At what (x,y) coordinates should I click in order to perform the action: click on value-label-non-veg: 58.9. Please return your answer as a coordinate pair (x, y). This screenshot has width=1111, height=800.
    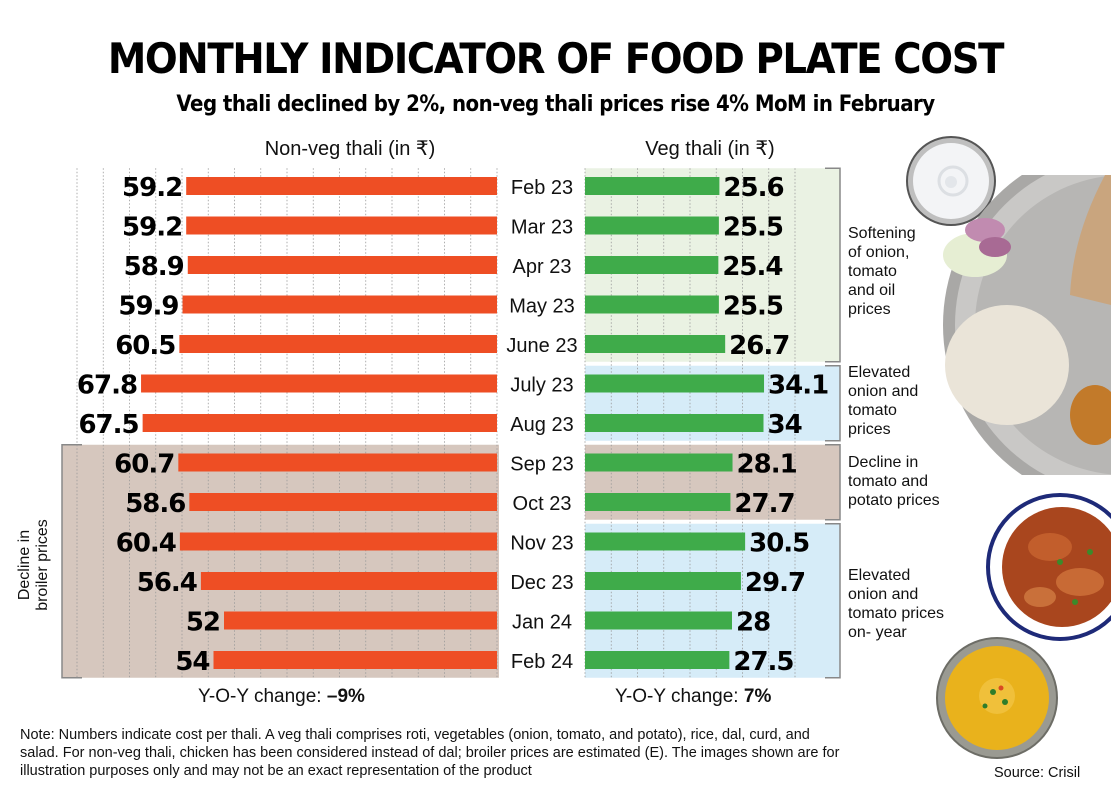
    Looking at the image, I should click on (154, 267).